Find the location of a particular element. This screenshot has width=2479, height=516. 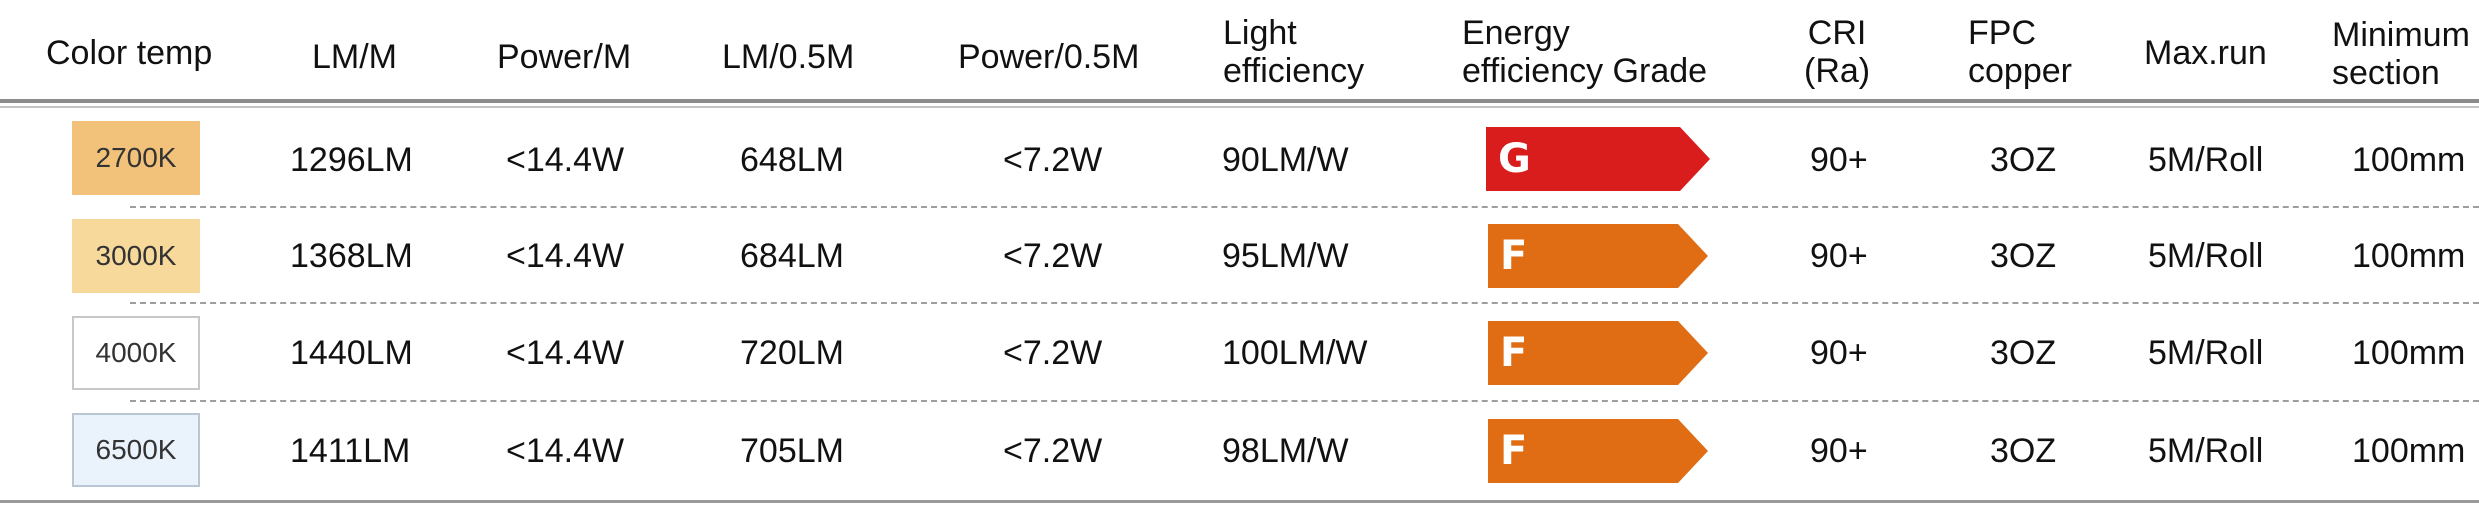

lm-per-half-m-value: 705LM is located at coordinates (792, 451).